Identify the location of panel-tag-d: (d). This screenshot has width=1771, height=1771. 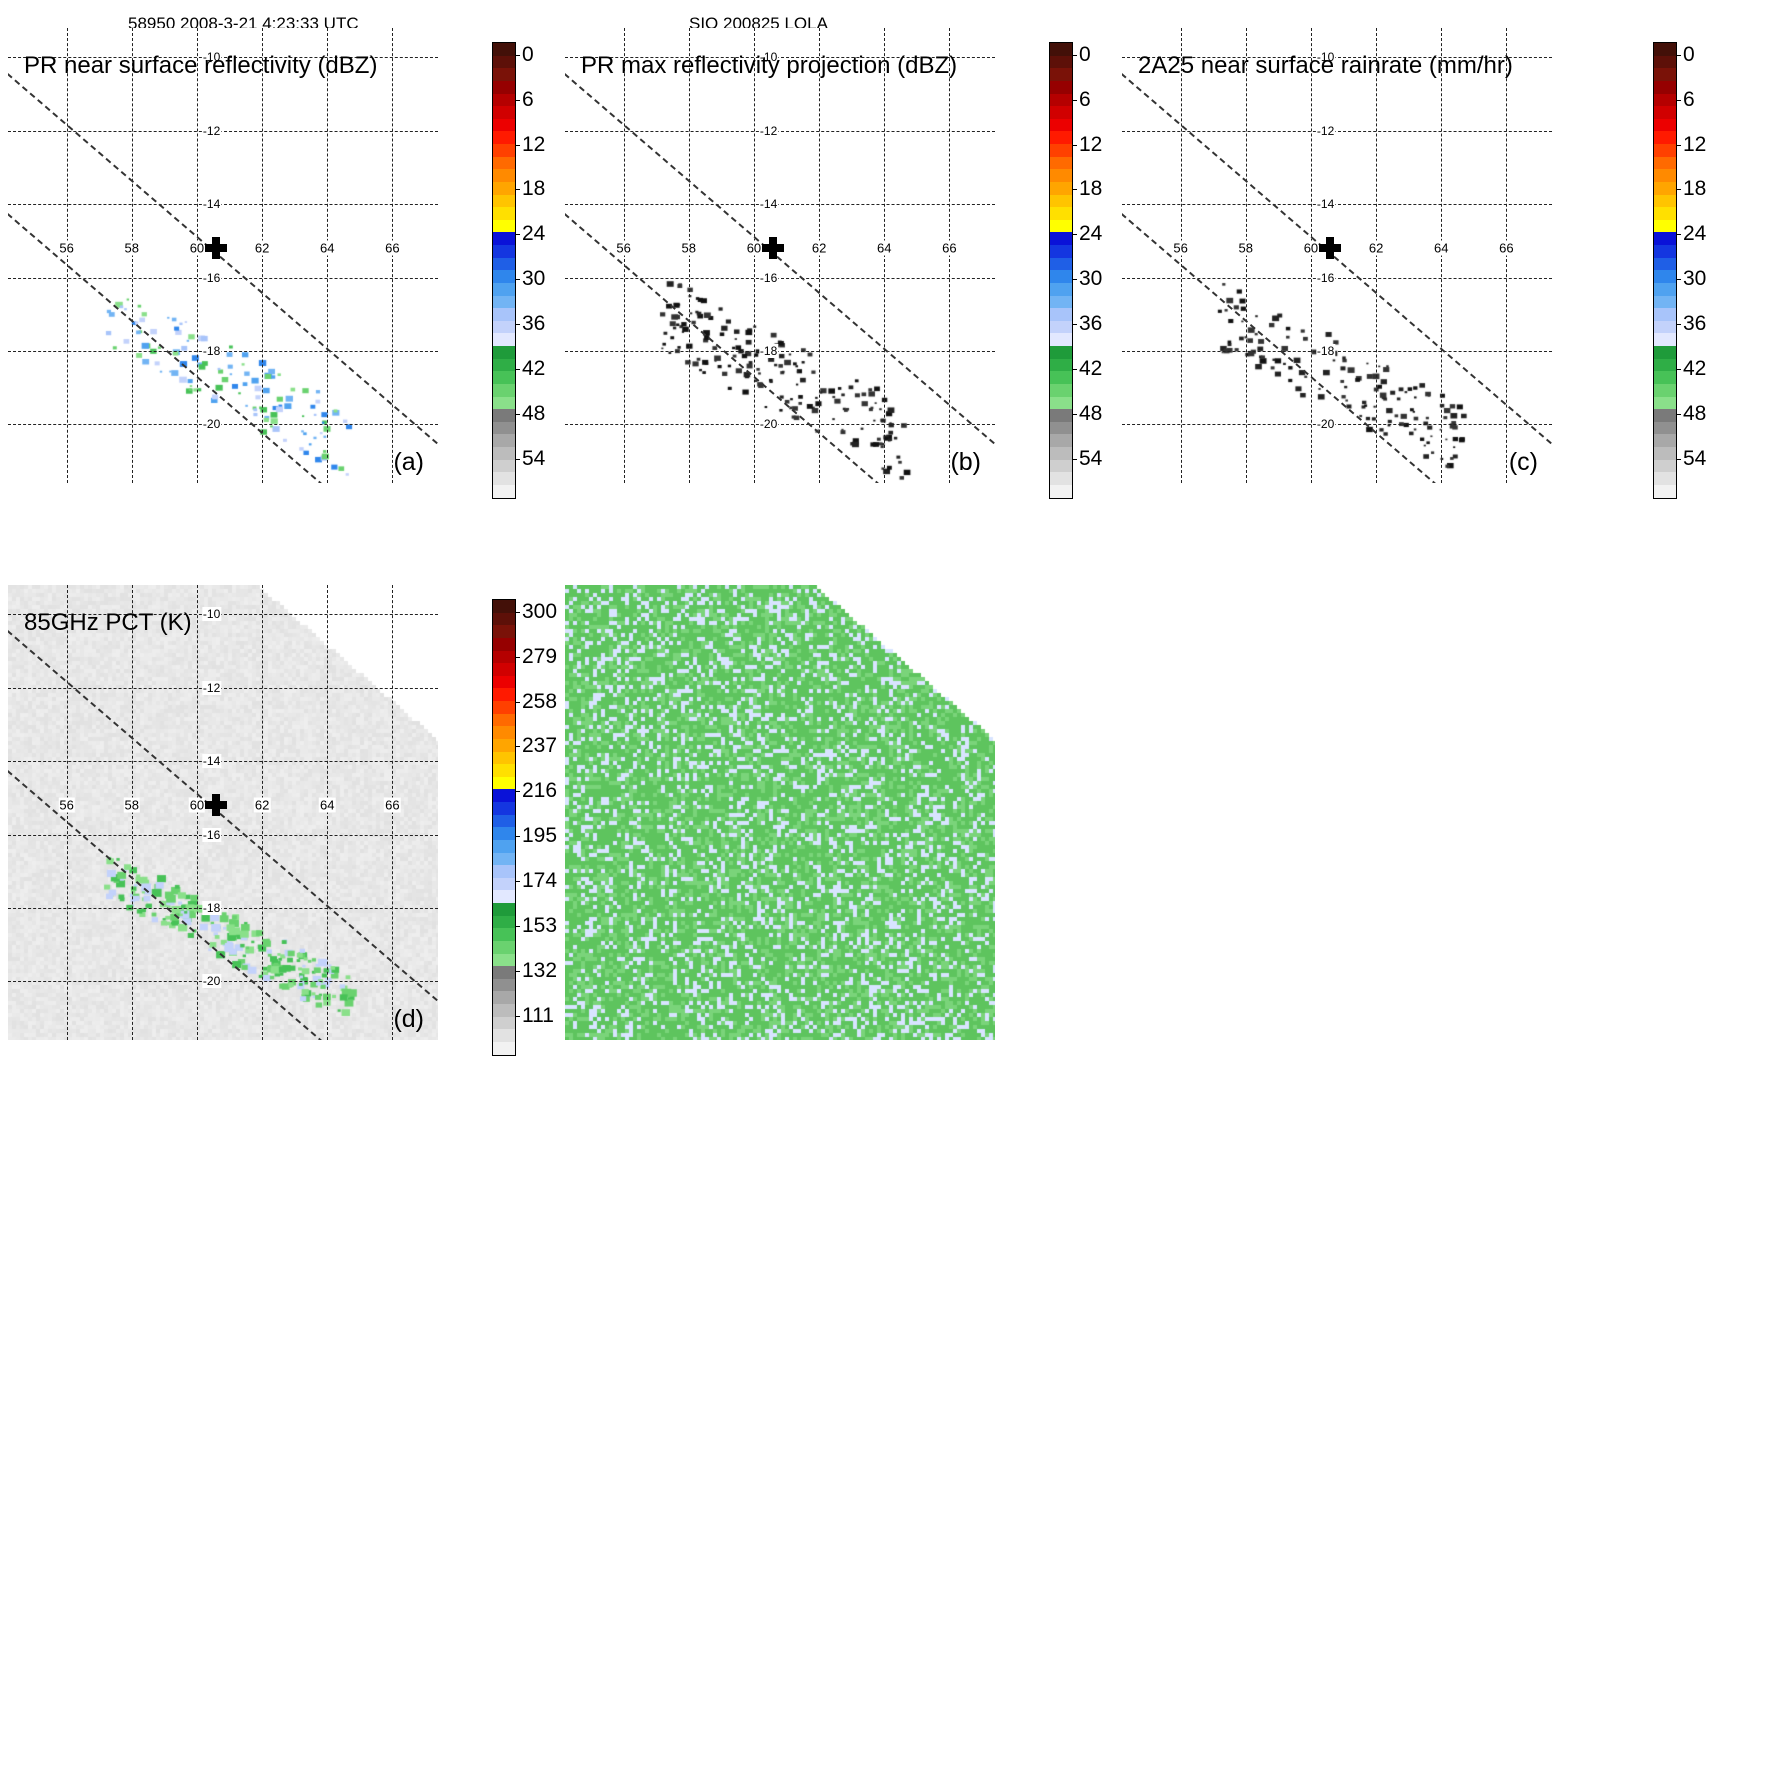
(408, 1019).